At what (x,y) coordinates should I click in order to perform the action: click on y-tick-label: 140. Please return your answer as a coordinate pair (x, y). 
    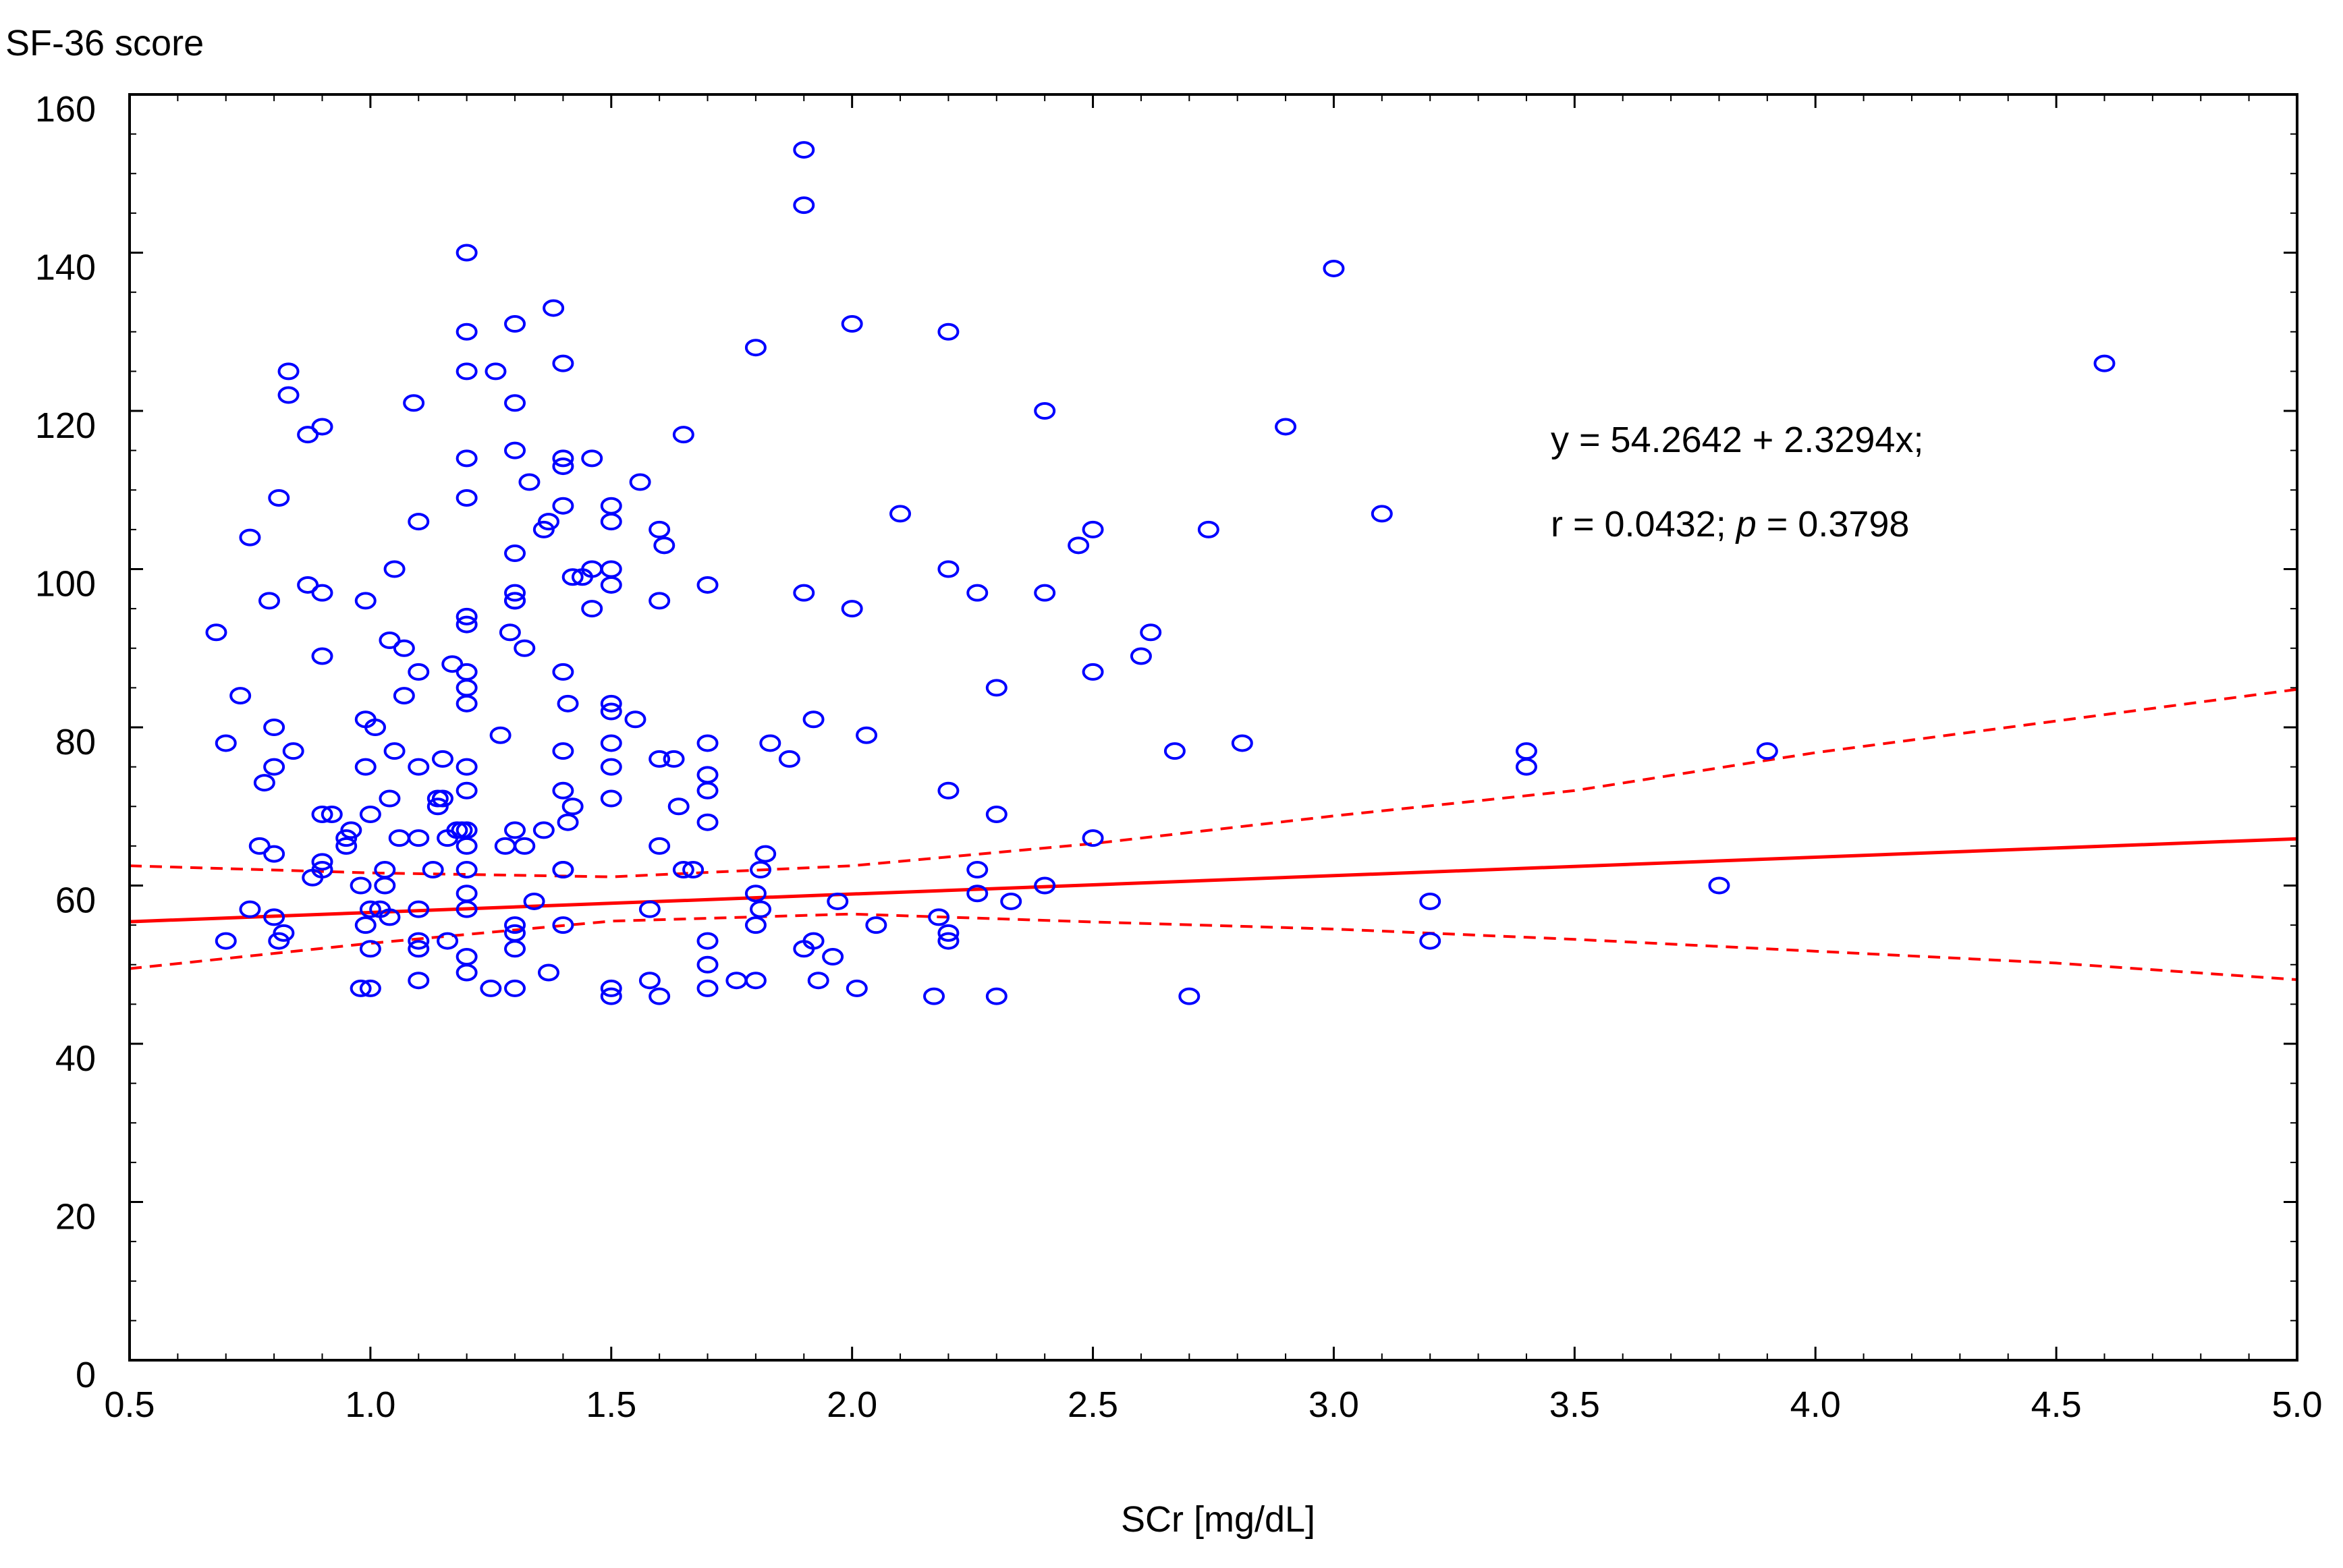
    Looking at the image, I should click on (65, 268).